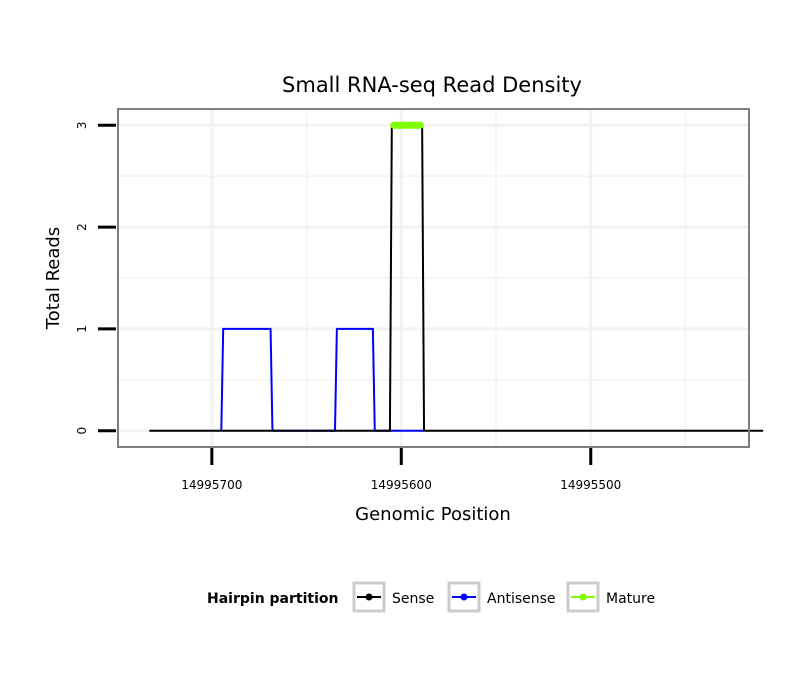  Describe the element at coordinates (82, 431) in the screenshot. I see `y-tick-label: 0` at that location.